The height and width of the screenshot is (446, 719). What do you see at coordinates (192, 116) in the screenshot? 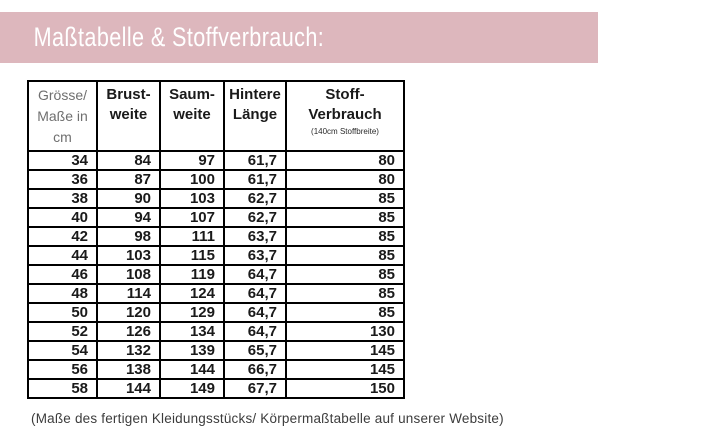
I see `column-header-saumweite: Saum- weite` at bounding box center [192, 116].